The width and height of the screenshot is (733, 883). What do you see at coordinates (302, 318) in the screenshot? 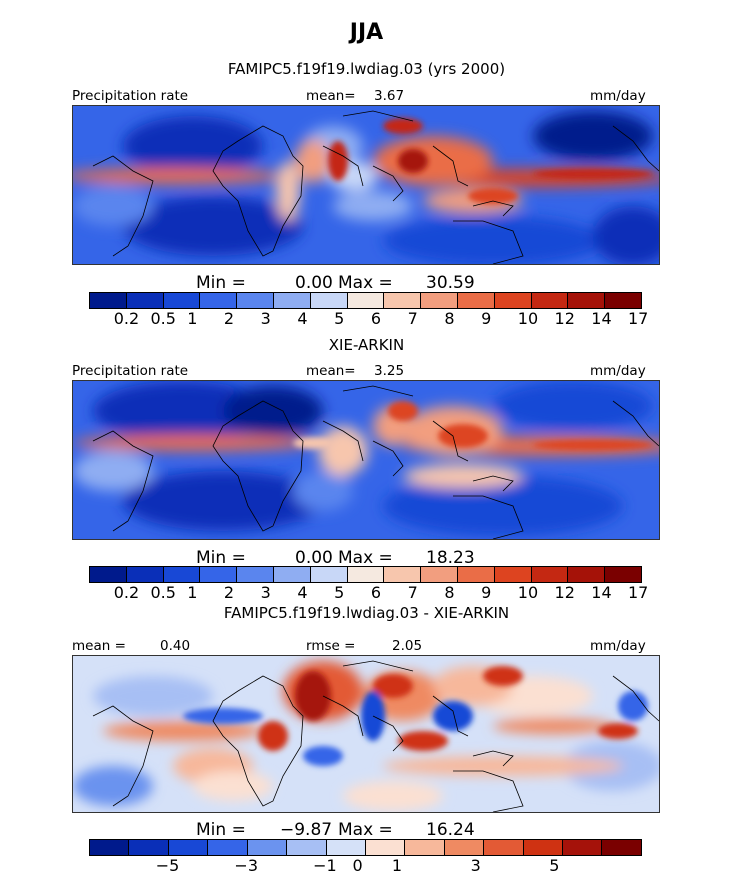
I see `panel1-colorbar-tick-label: 4` at bounding box center [302, 318].